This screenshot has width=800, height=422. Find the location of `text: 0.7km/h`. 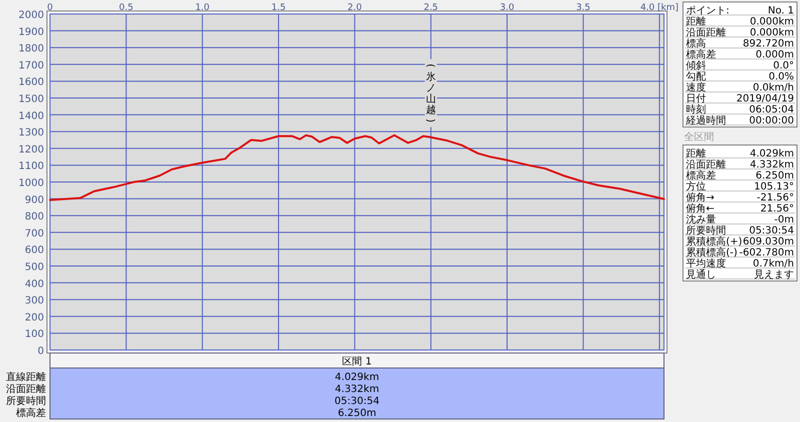

text: 0.7km/h is located at coordinates (773, 264).